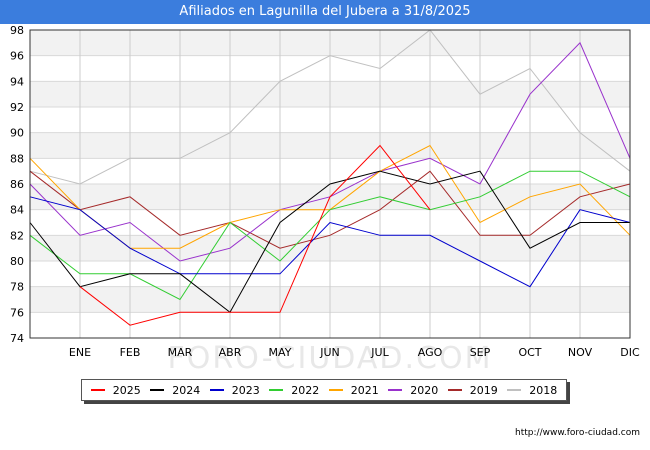 This screenshot has width=650, height=450. What do you see at coordinates (329, 352) in the screenshot?
I see `x-tick-label: JUN` at bounding box center [329, 352].